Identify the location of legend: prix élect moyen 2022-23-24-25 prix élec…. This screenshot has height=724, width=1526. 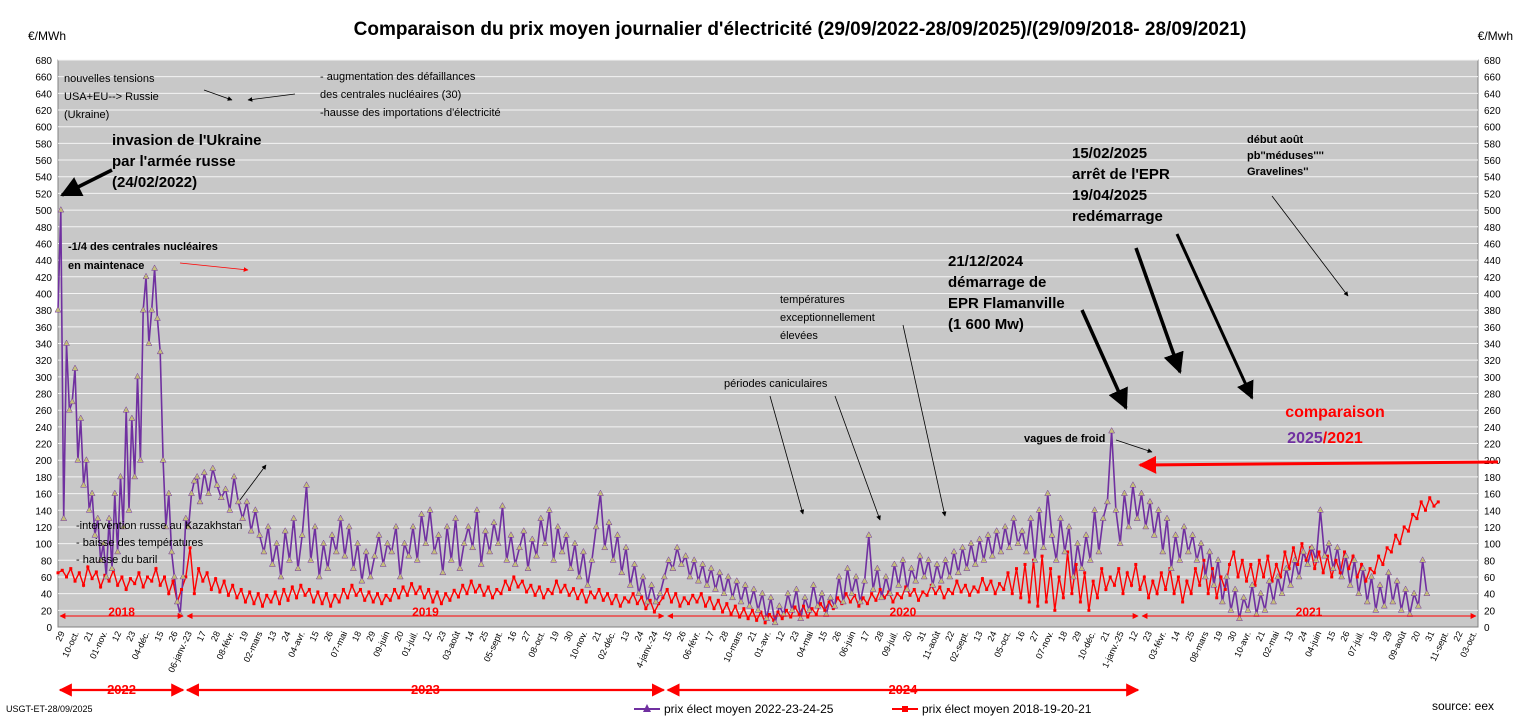
(863, 709).